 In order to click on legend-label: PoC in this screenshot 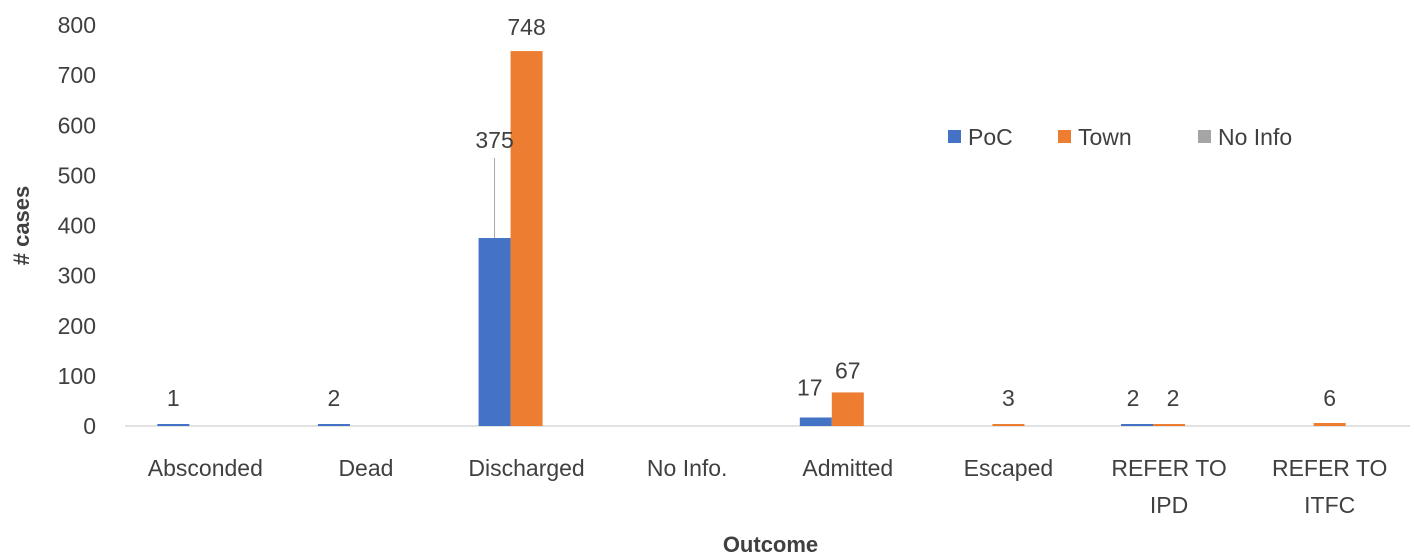, I will do `click(990, 137)`.